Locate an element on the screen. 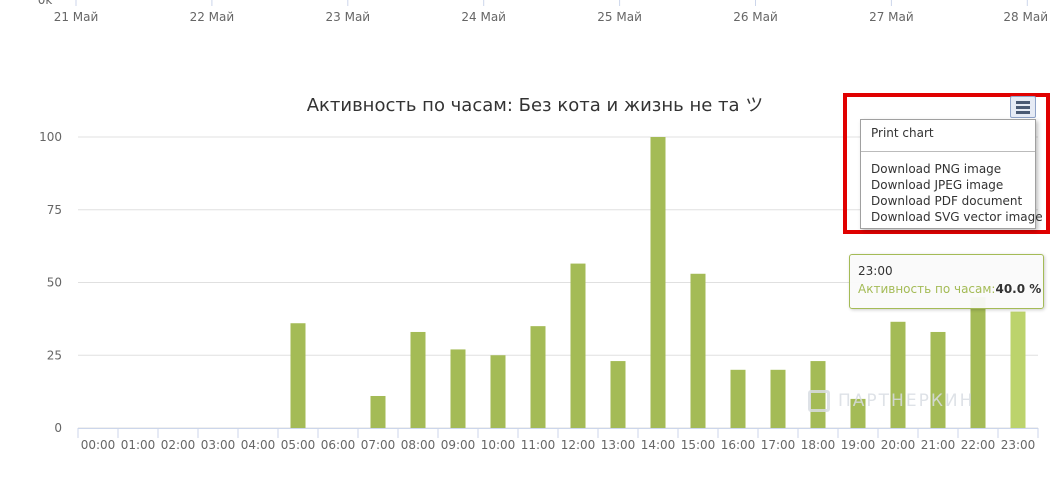  bar-2000 is located at coordinates (898, 374).